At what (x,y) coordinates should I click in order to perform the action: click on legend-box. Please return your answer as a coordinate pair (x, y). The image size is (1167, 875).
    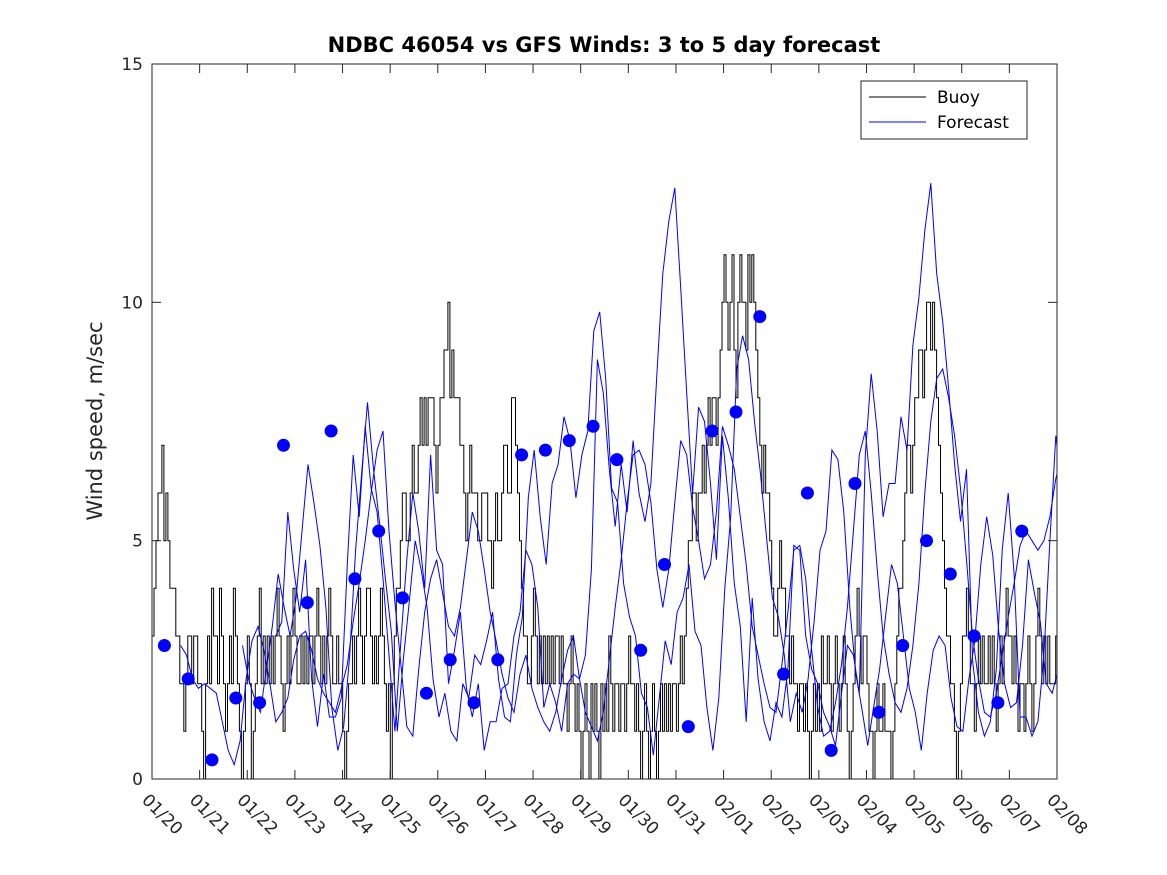
    Looking at the image, I should click on (944, 110).